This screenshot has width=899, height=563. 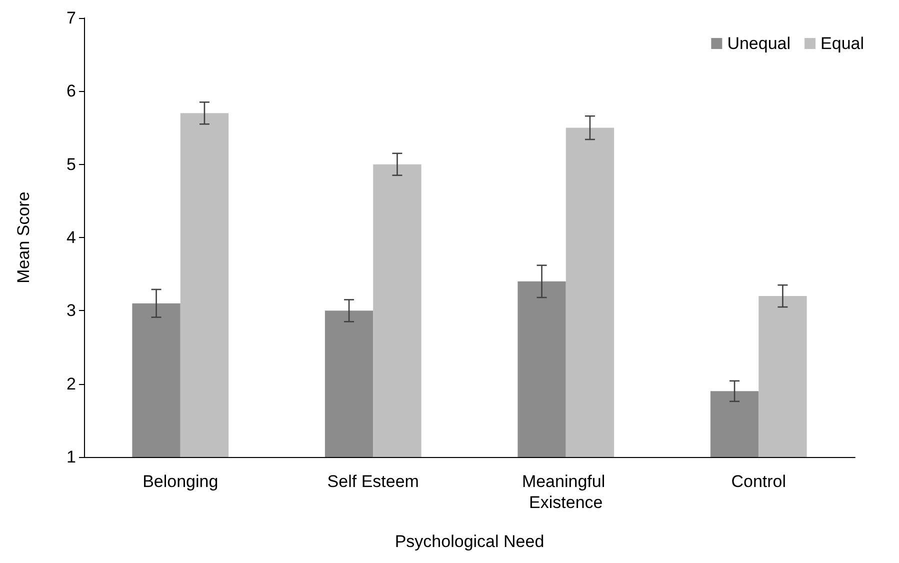 What do you see at coordinates (71, 18) in the screenshot?
I see `y-tick-label: 7` at bounding box center [71, 18].